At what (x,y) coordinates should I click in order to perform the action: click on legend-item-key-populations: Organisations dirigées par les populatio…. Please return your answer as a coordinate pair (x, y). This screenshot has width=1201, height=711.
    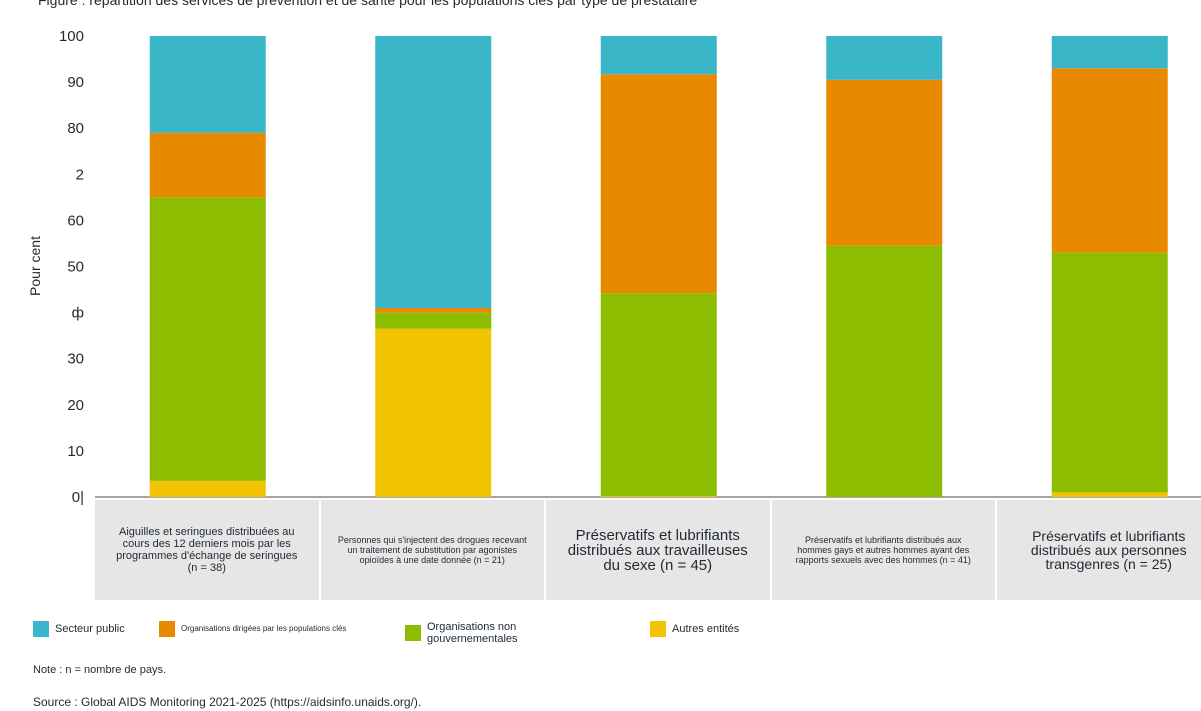
    Looking at the image, I should click on (252, 629).